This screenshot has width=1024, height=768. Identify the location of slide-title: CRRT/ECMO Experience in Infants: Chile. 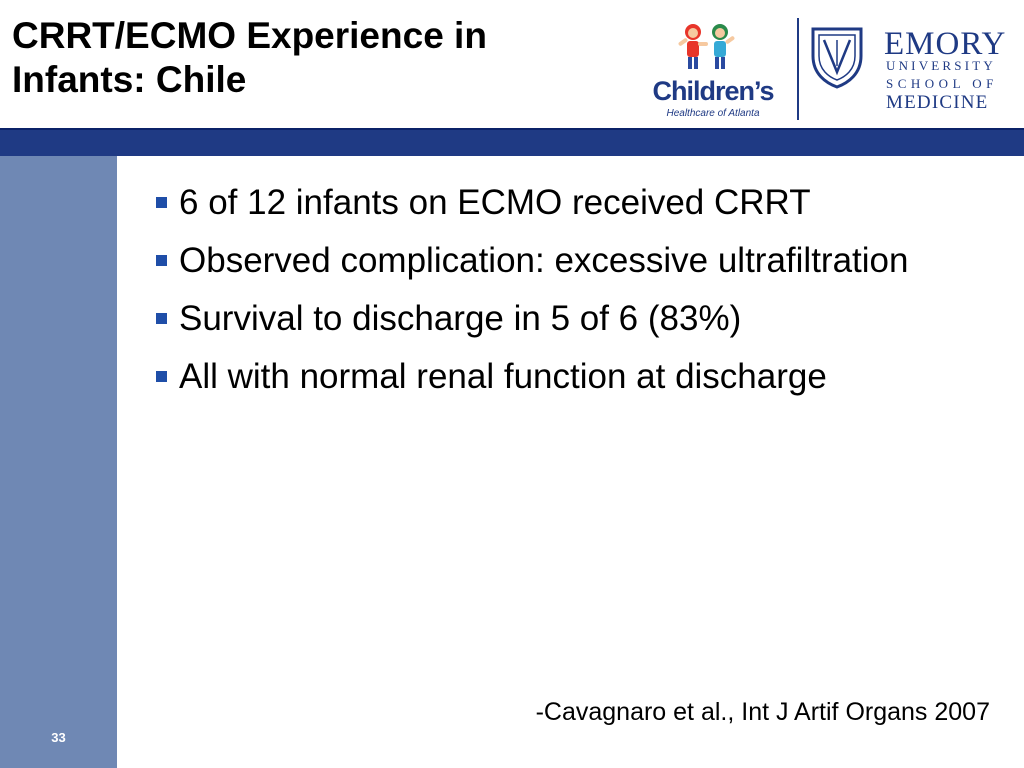
(322, 58).